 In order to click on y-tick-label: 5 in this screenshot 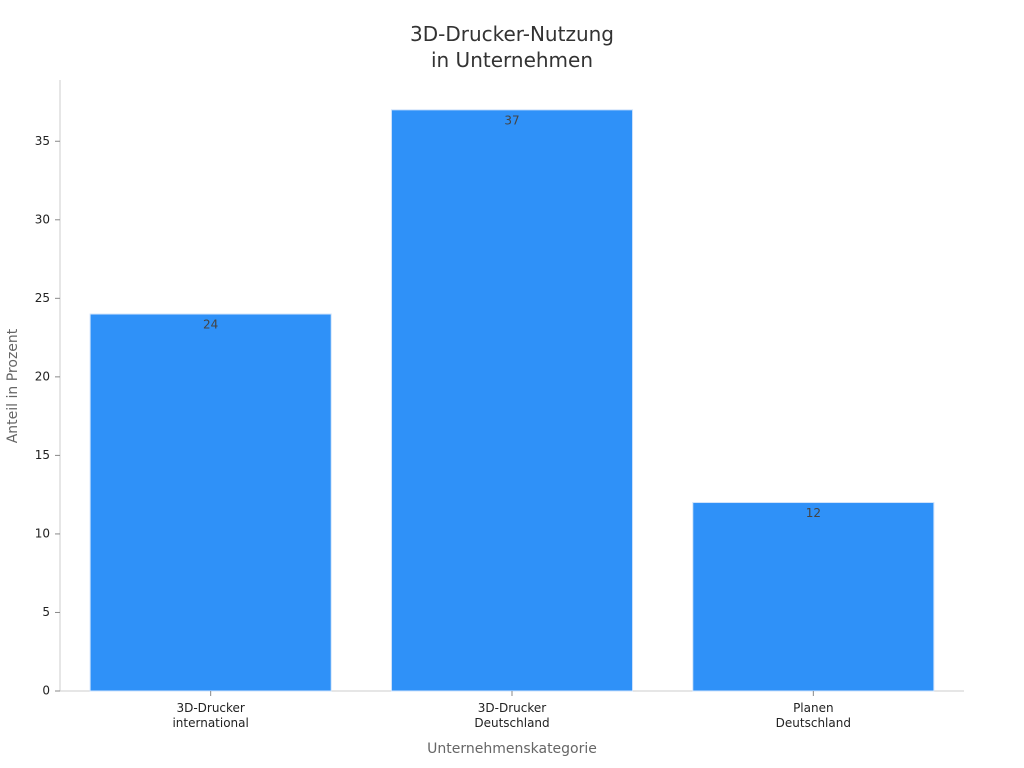, I will do `click(46, 612)`.